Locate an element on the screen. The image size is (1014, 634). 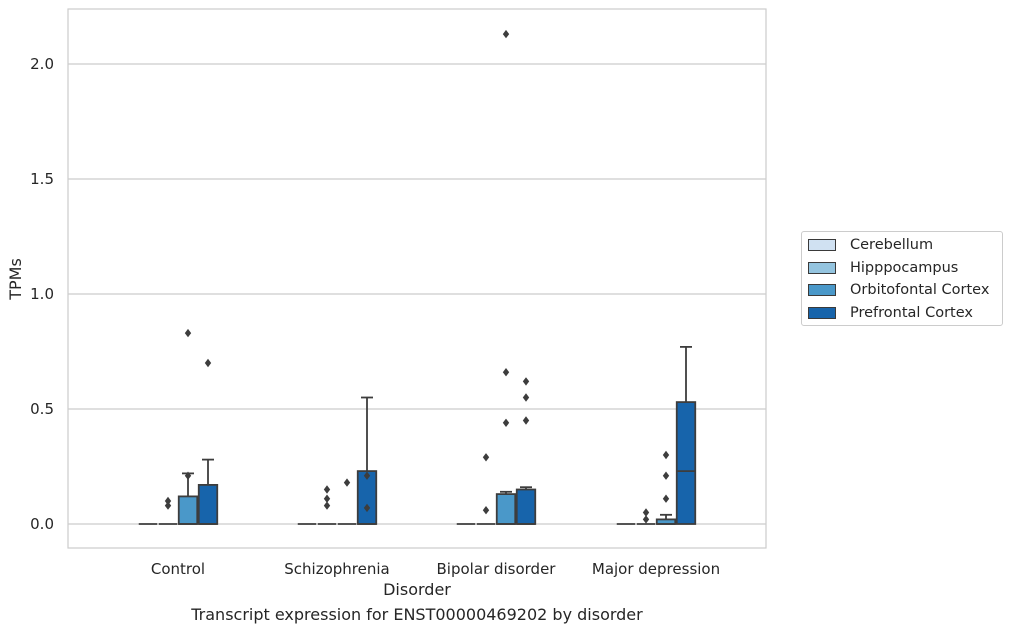
y-tick-label: 2.0 is located at coordinates (42, 64).